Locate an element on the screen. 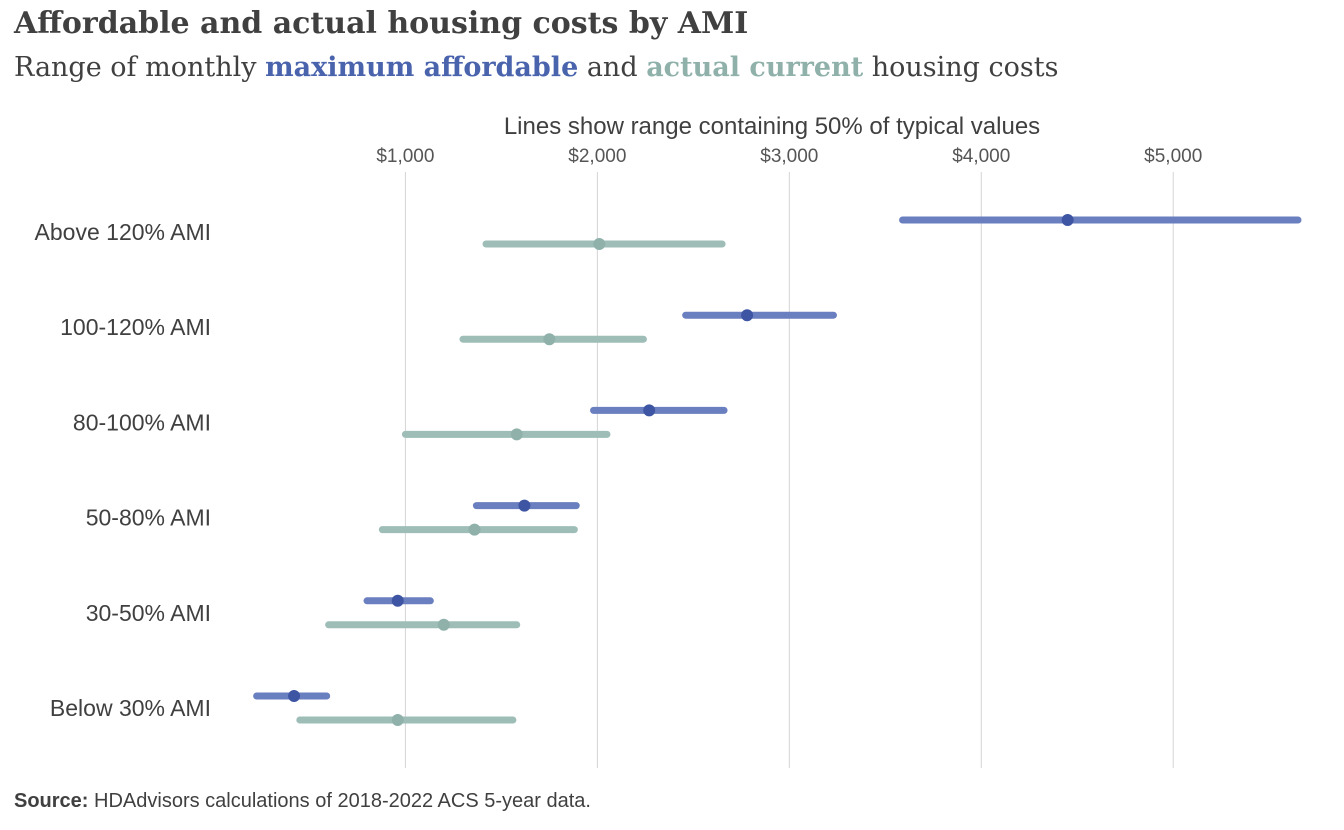 This screenshot has height=830, width=1344. x-tick-label: $3,000 is located at coordinates (789, 156).